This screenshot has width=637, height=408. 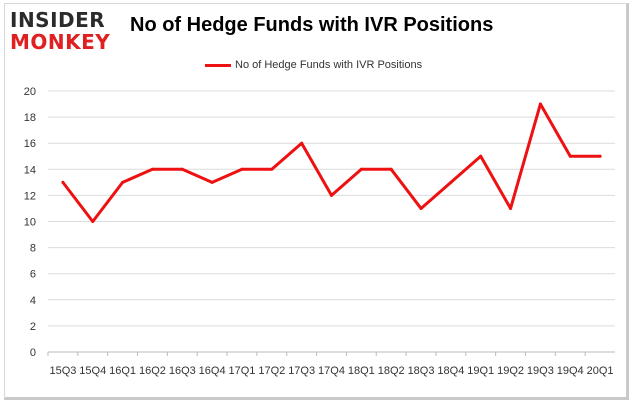 I want to click on x-tick-label: 19Q1, so click(x=480, y=371).